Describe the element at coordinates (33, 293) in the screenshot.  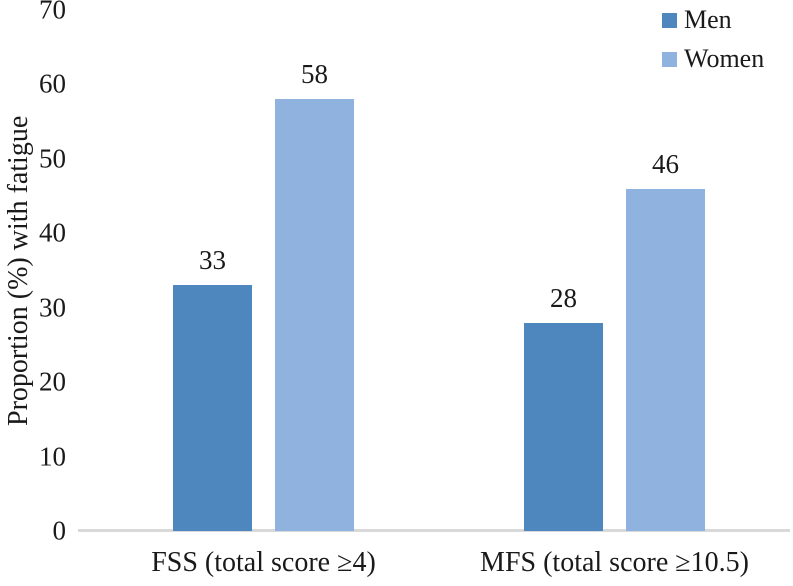
I see `y-axis-tick-labels: 0 10 20 30 40 50 60 70` at that location.